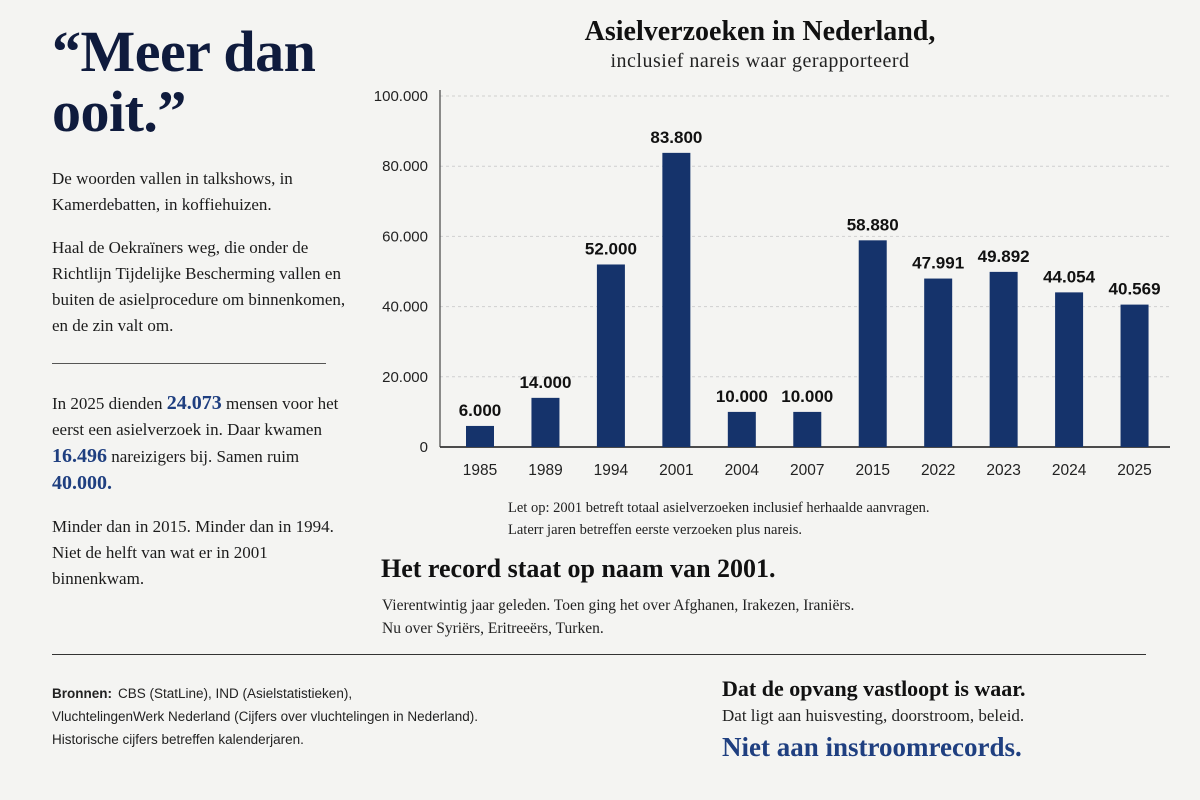 The width and height of the screenshot is (1200, 800). Describe the element at coordinates (760, 31) in the screenshot. I see `chart-title: Asielverzoeken in Nederland,` at that location.